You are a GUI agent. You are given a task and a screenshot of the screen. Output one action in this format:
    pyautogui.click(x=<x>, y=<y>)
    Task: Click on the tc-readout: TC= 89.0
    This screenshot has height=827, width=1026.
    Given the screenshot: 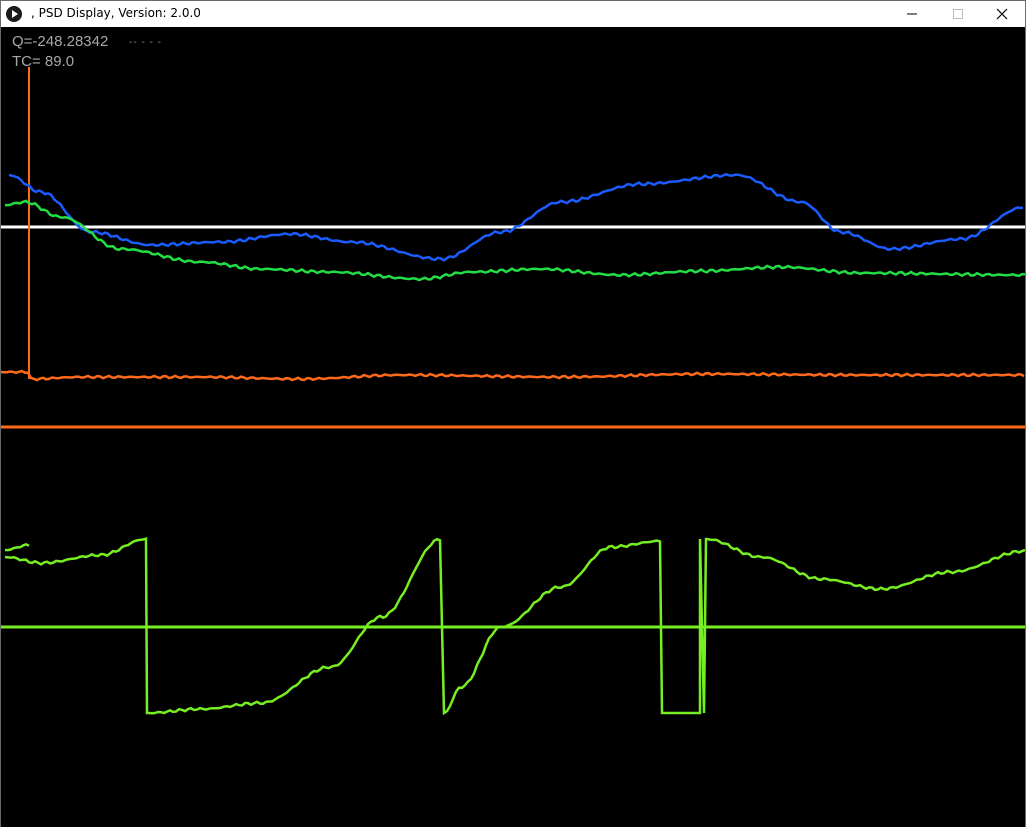 What is the action you would take?
    pyautogui.click(x=43, y=61)
    